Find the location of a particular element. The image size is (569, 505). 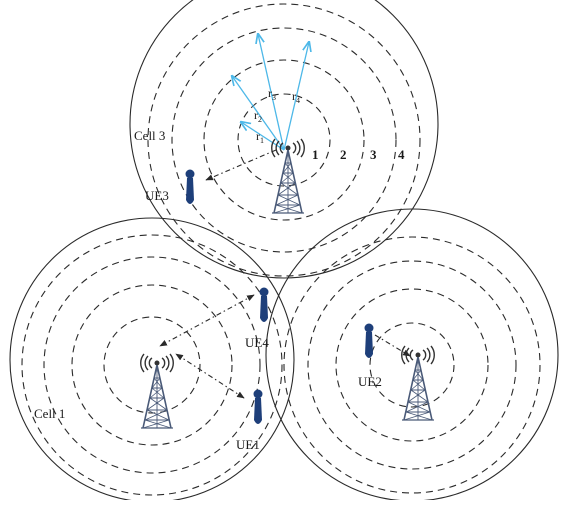

radius-label-r1: r1 is located at coordinates (260, 137).